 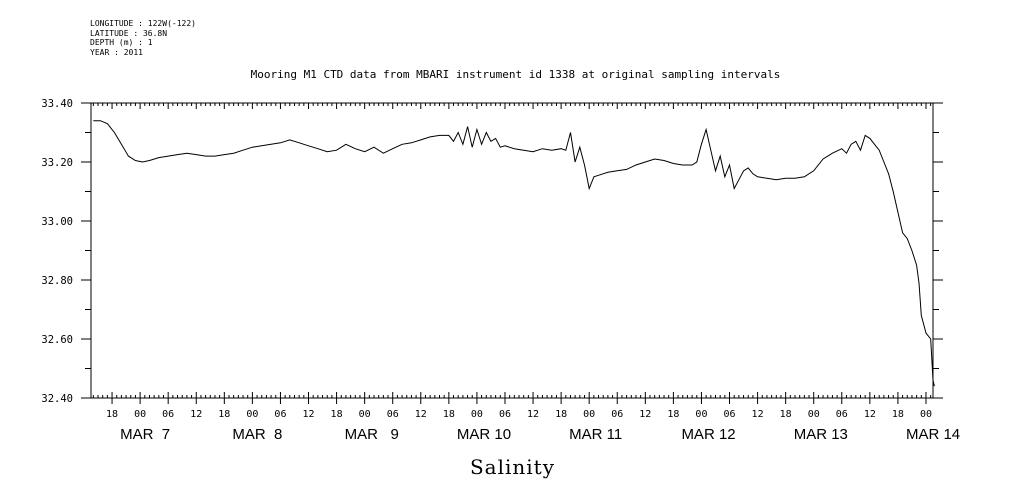 What do you see at coordinates (257, 434) in the screenshot?
I see `x-day-label: MAR 8` at bounding box center [257, 434].